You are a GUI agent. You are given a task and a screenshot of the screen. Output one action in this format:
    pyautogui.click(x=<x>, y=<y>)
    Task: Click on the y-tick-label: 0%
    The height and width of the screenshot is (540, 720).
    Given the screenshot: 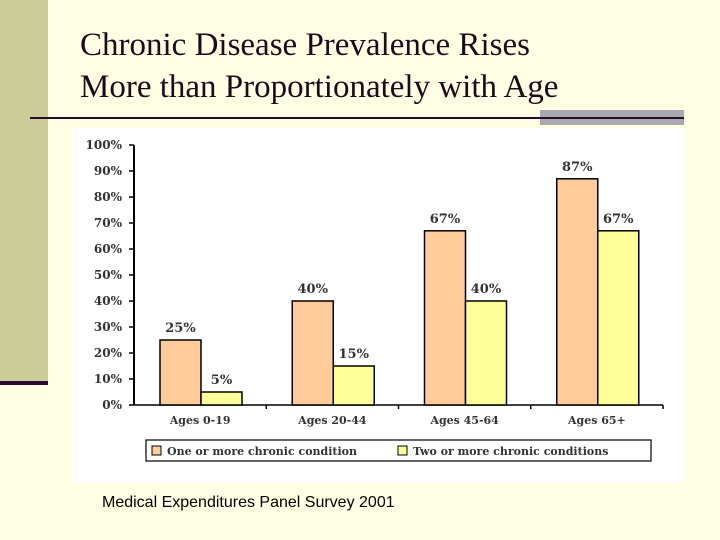 What is the action you would take?
    pyautogui.click(x=112, y=405)
    